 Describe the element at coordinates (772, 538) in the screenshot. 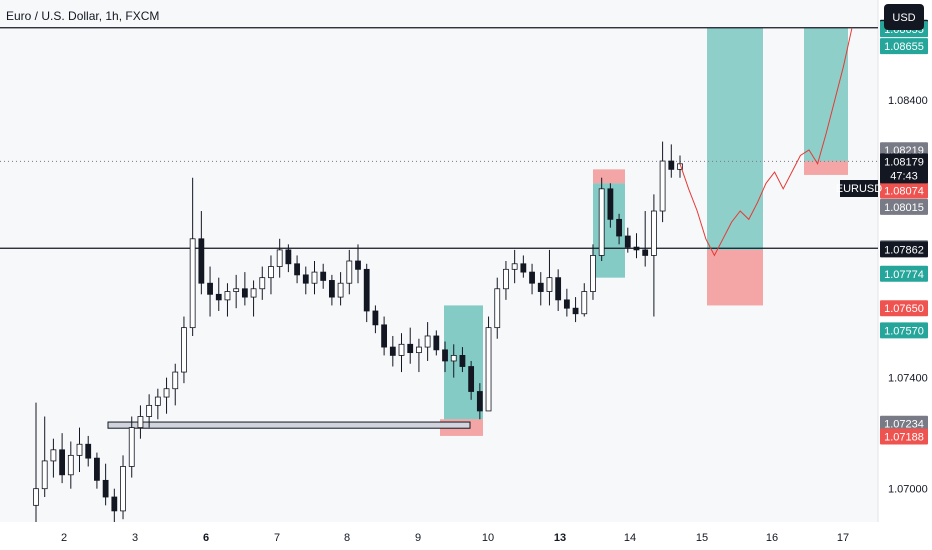

I see `x-tick-label: 16` at that location.